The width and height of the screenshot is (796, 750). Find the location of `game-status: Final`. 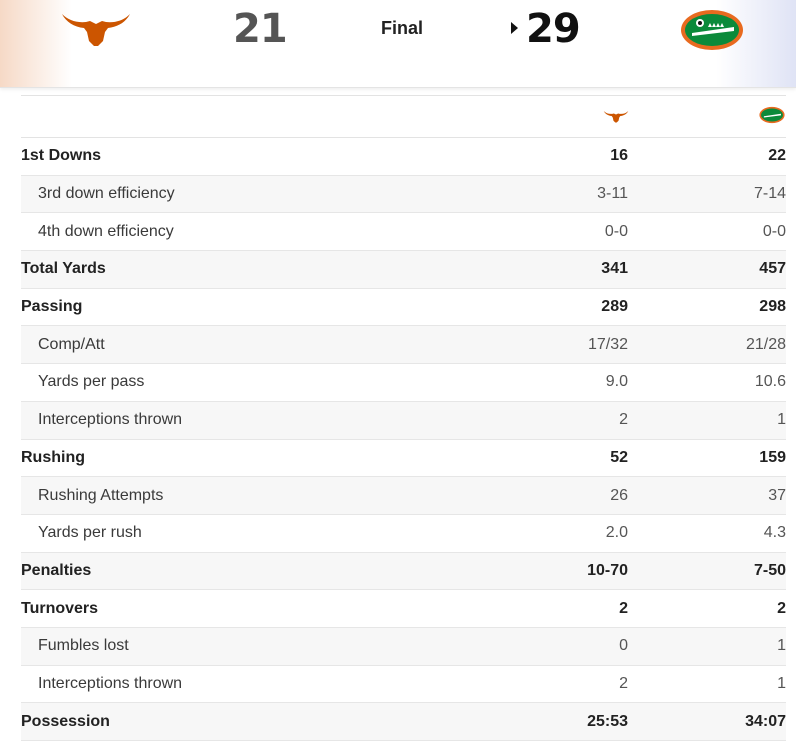

game-status: Final is located at coordinates (401, 28).